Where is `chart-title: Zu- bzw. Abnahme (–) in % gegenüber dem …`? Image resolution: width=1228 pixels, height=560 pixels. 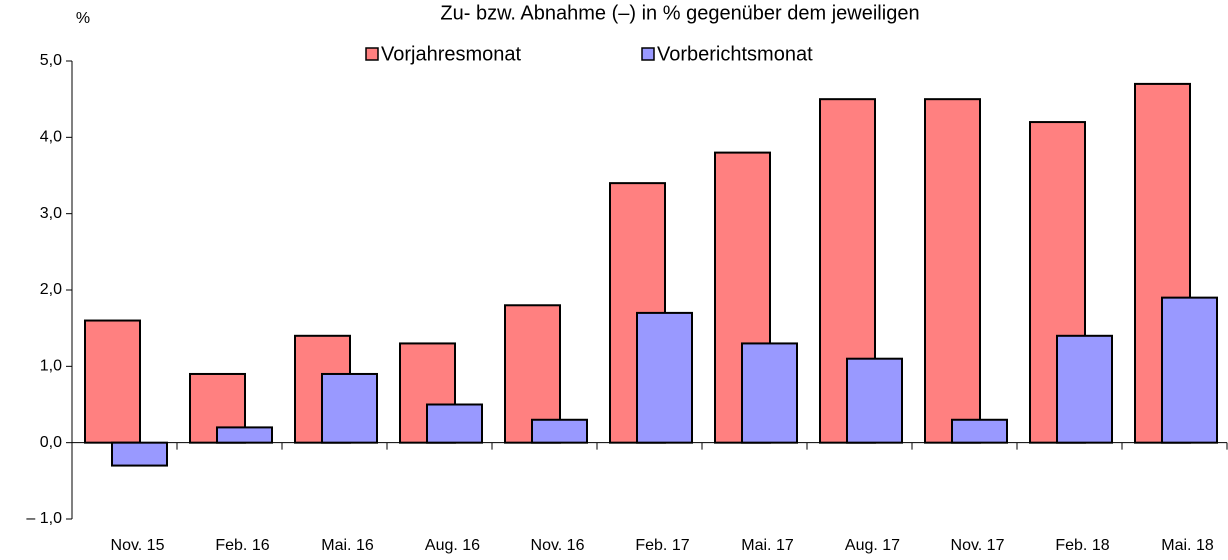 chart-title: Zu- bzw. Abnahme (–) in % gegenüber dem … is located at coordinates (679, 13).